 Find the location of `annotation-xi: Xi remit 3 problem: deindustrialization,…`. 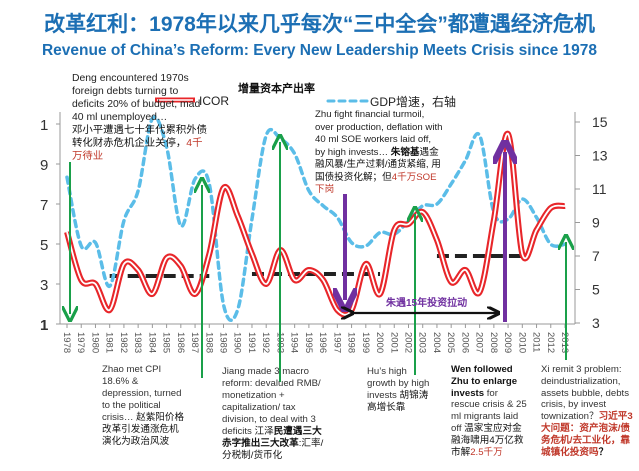

annotation-xi: Xi remit 3 problem: deindustrialization,… is located at coordinates (587, 411).